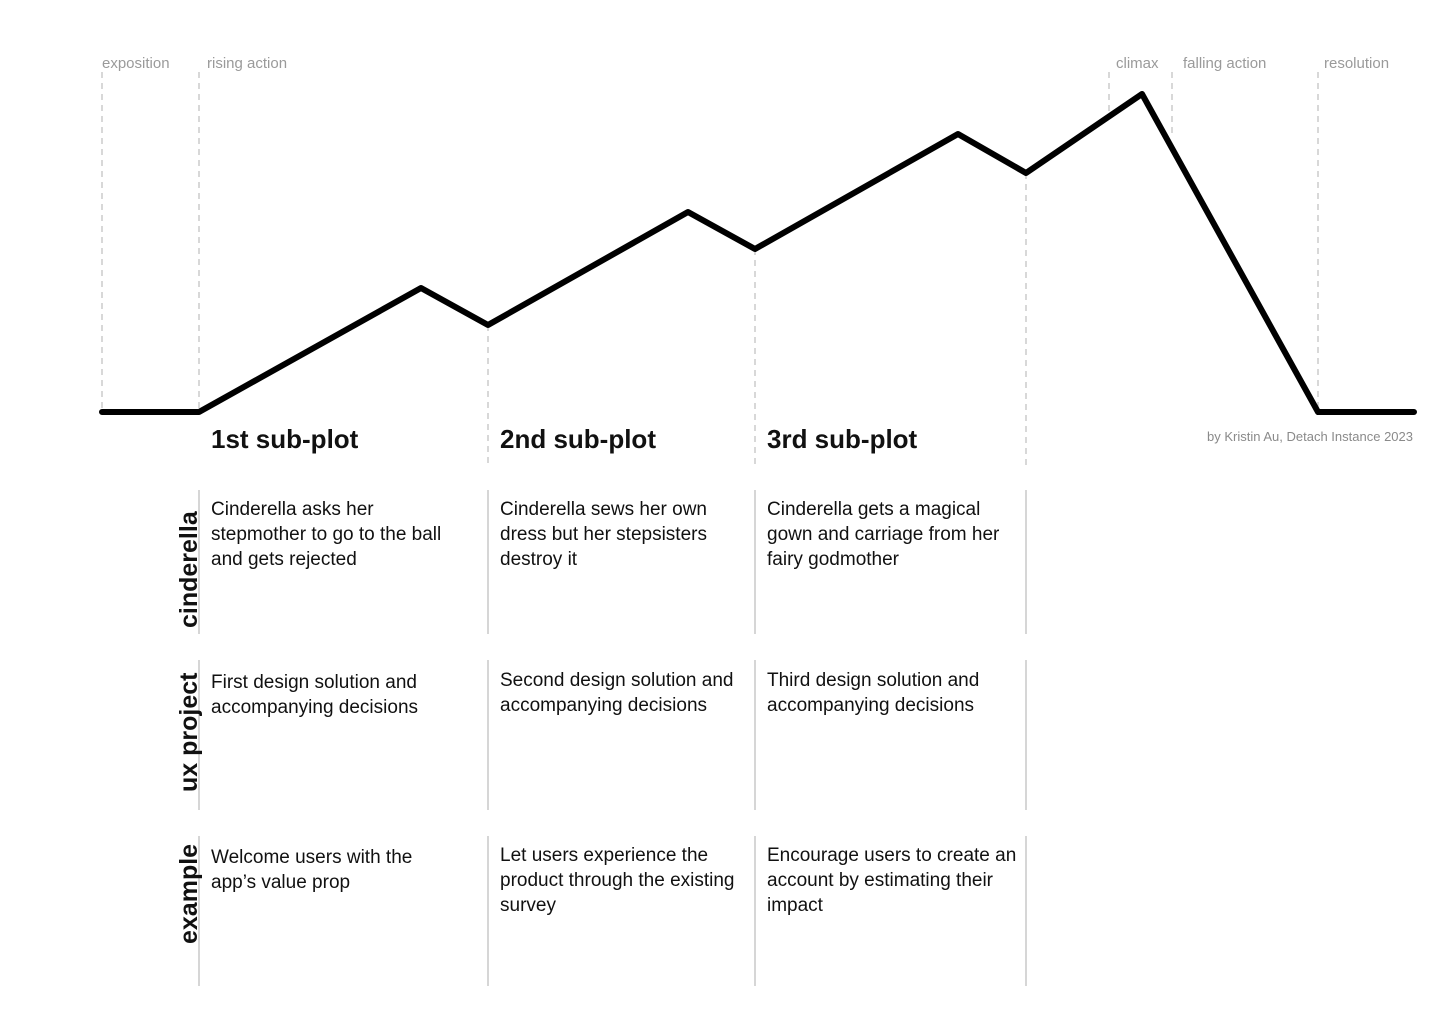 Image resolution: width=1456 pixels, height=1028 pixels. I want to click on phase-label-falling-action: falling action, so click(1225, 63).